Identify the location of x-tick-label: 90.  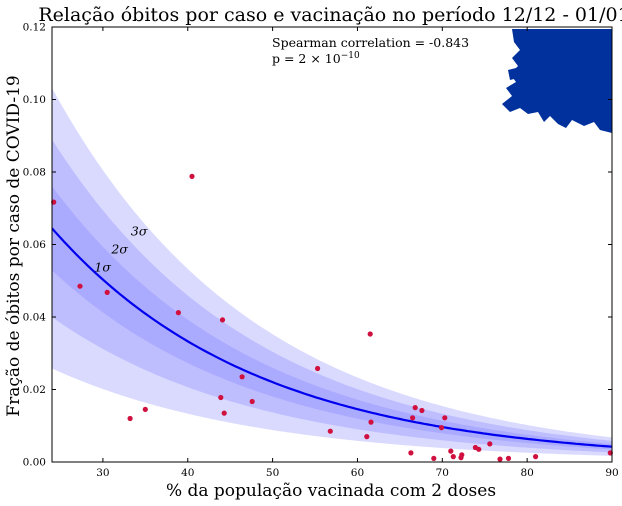
(611, 473).